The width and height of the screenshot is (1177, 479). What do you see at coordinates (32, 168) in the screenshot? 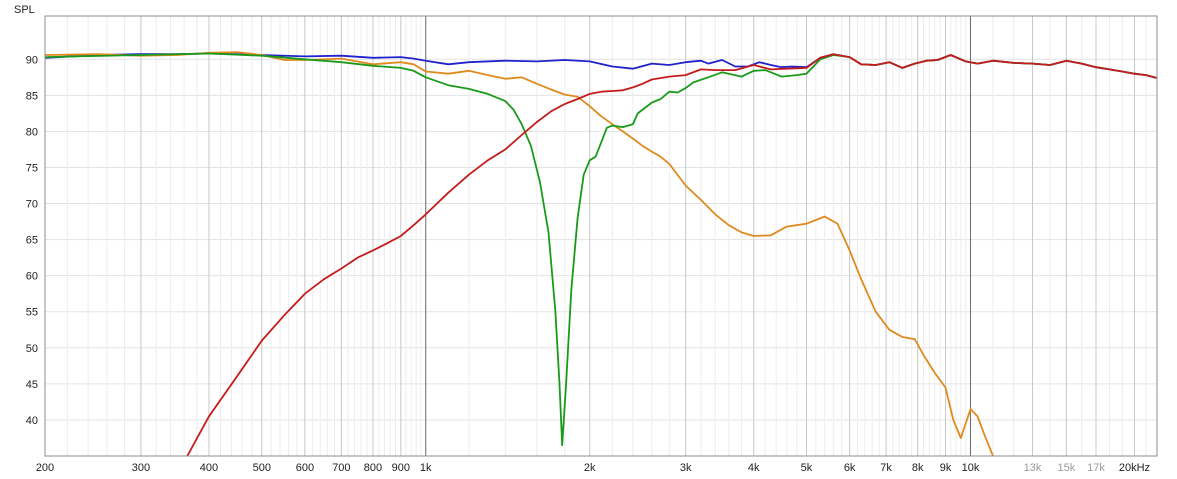
I see `y-tick-label: 75` at bounding box center [32, 168].